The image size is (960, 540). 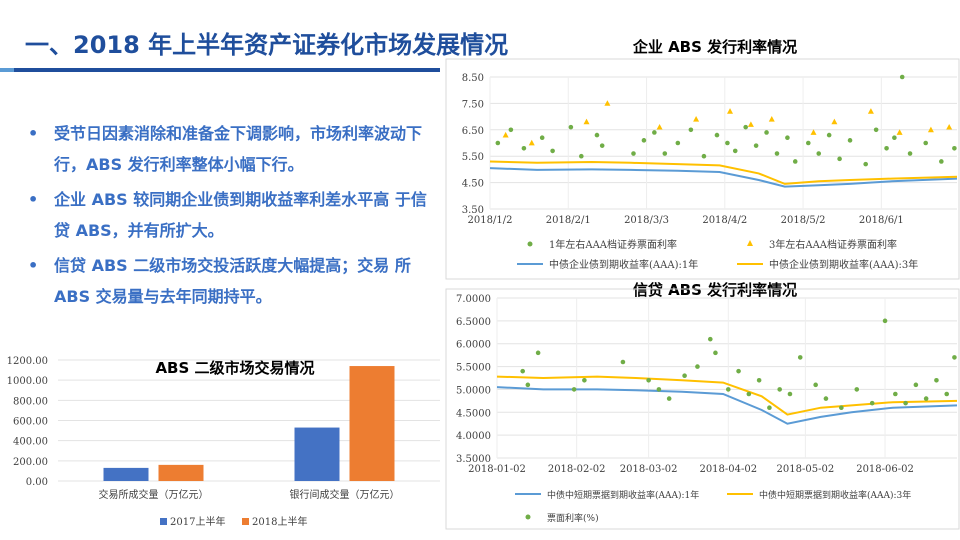 What do you see at coordinates (843, 264) in the screenshot?
I see `legend-label: 中债企业债到期收益率(AAA):3年` at bounding box center [843, 264].